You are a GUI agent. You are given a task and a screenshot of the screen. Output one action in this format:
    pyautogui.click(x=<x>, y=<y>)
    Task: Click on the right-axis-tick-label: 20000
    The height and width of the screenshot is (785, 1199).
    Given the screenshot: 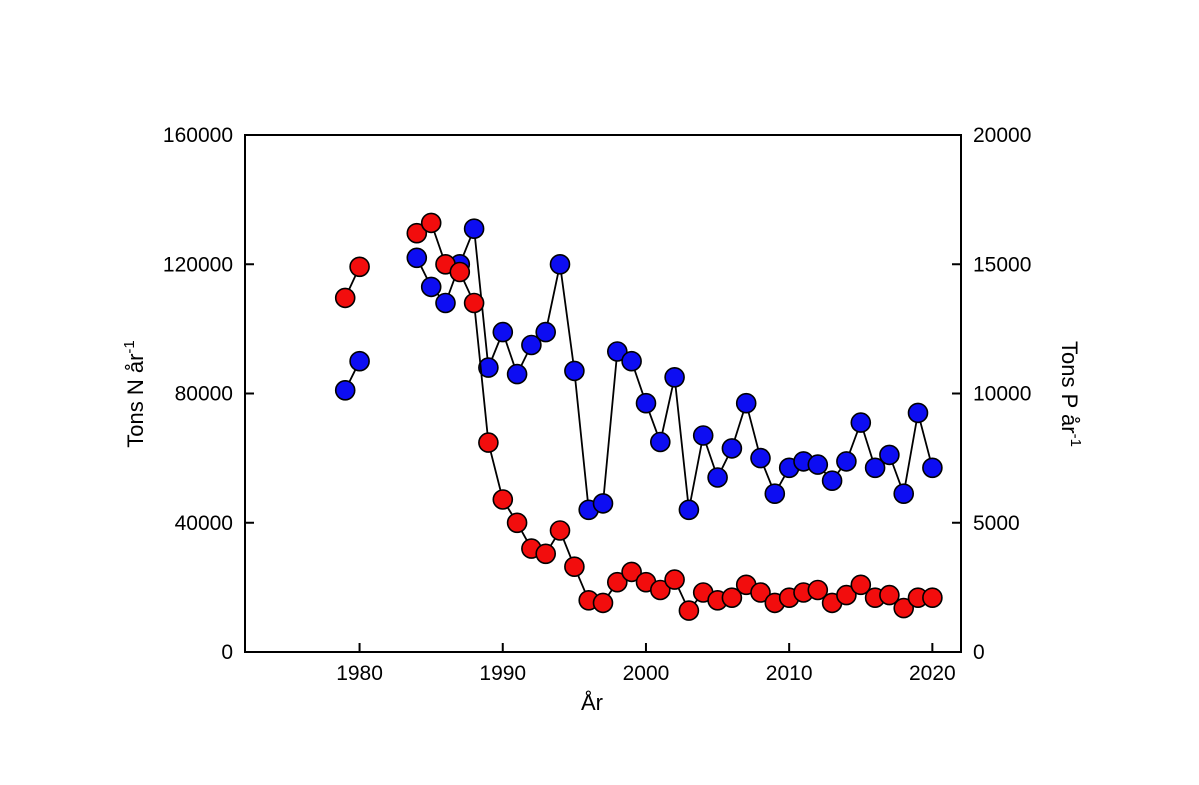 What is the action you would take?
    pyautogui.click(x=1002, y=135)
    